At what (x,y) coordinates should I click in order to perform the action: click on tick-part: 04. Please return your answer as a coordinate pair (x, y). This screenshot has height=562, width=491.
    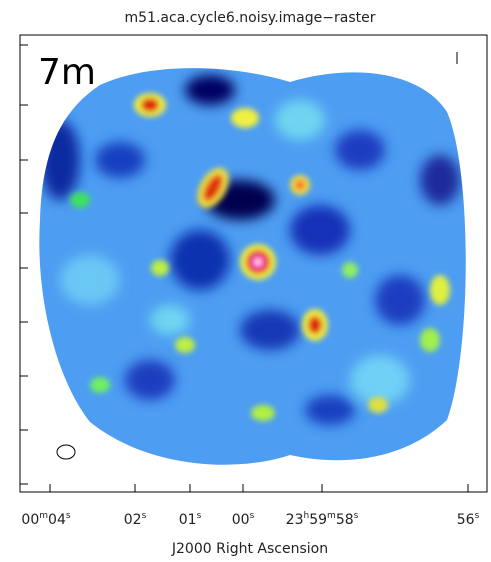
    Looking at the image, I should click on (57, 520).